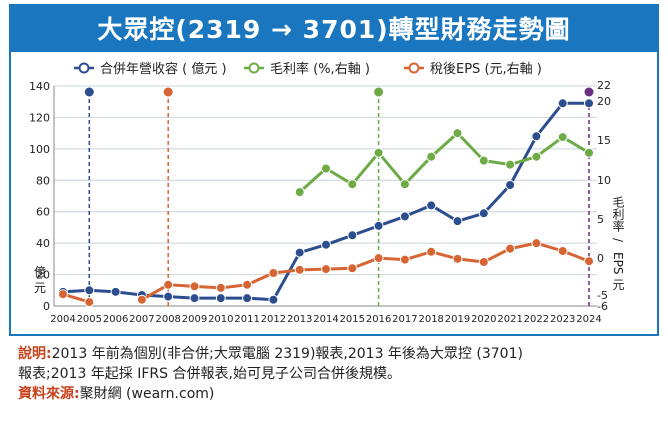  Describe the element at coordinates (536, 319) in the screenshot. I see `x-tick-label: 2022` at that location.